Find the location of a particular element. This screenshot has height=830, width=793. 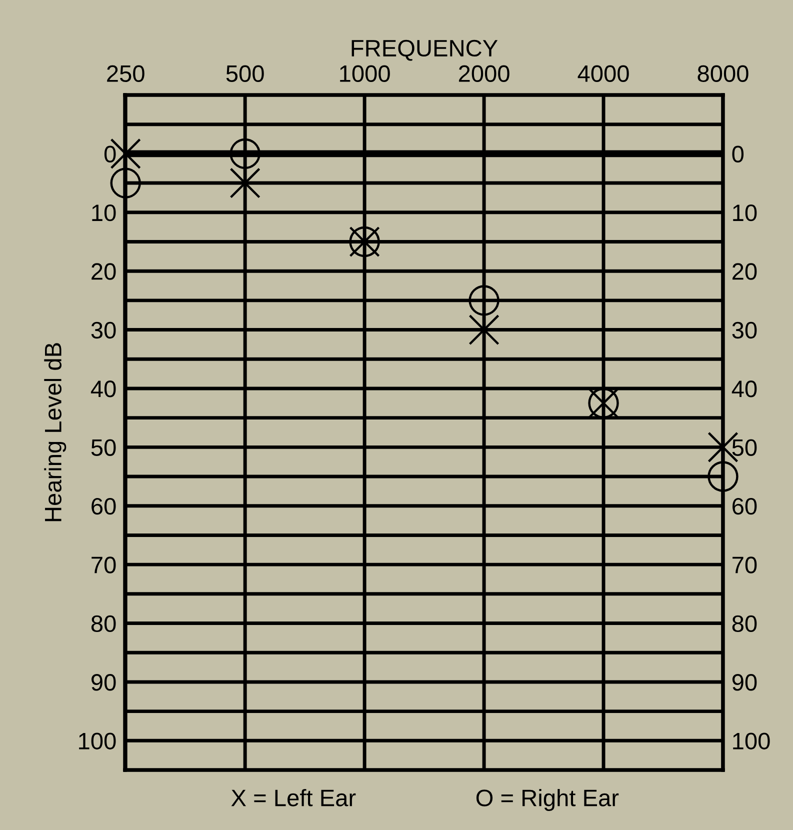

x-tick-label: 500 is located at coordinates (245, 73).